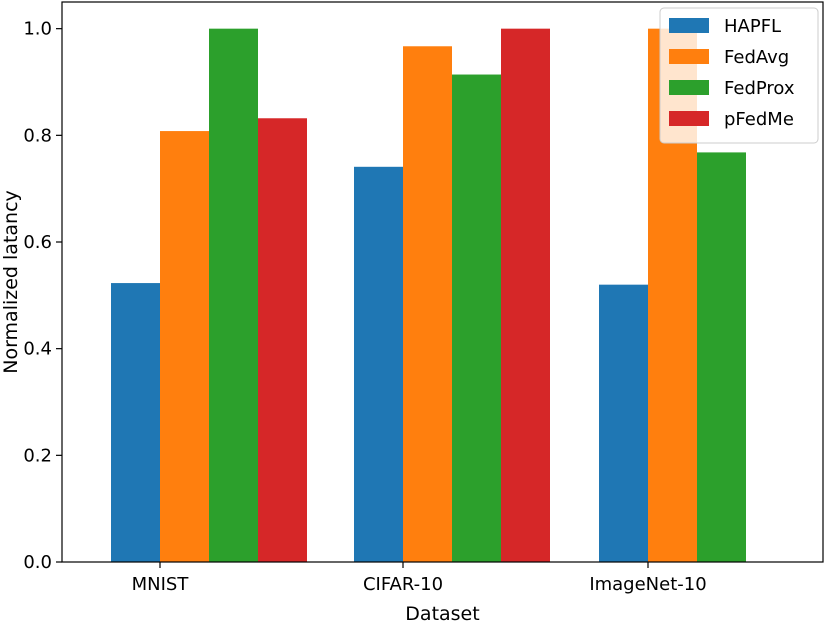 This screenshot has height=625, width=830. What do you see at coordinates (689, 118) in the screenshot?
I see `legend-swatch-pfedme` at bounding box center [689, 118].